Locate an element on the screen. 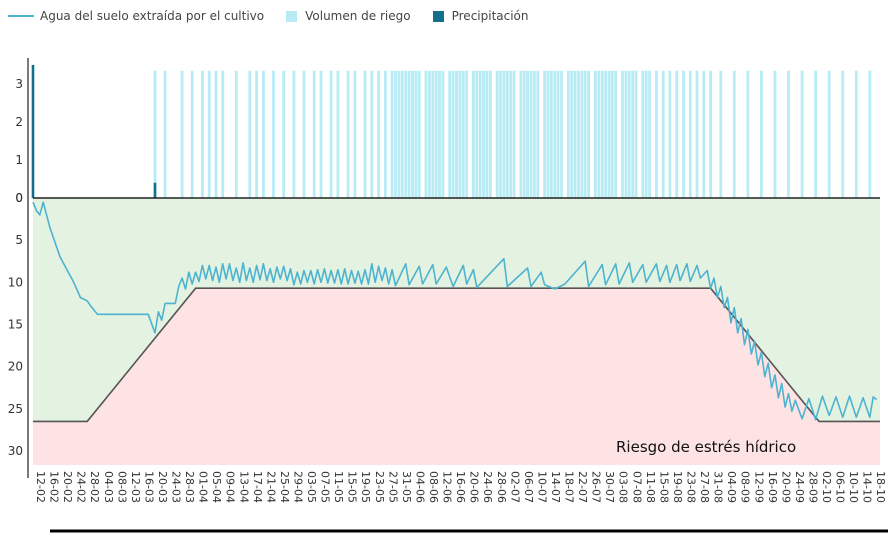 This screenshot has width=888, height=537. x-tick-25: 23-05 is located at coordinates (379, 487).